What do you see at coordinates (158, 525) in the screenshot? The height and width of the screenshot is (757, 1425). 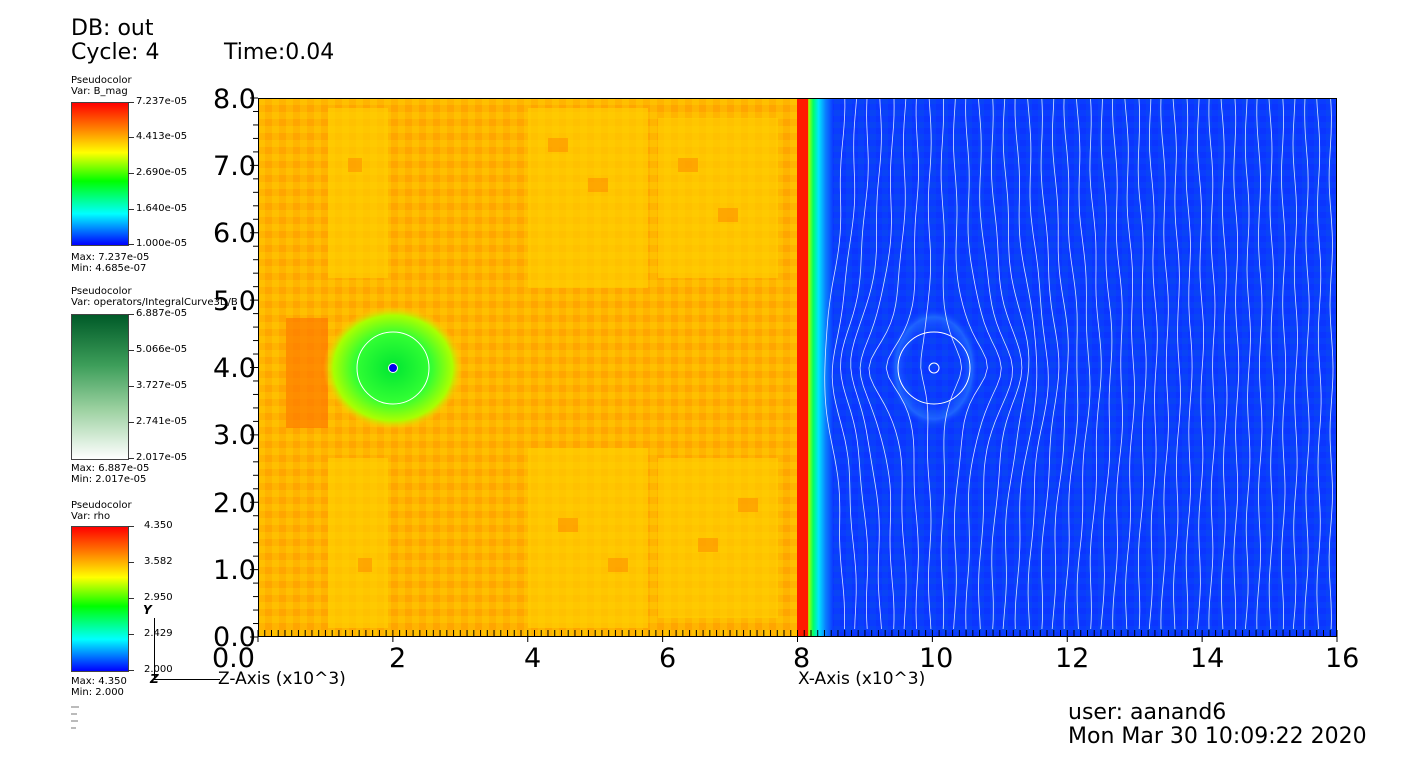 I see `legend-tick: 4.350` at bounding box center [158, 525].